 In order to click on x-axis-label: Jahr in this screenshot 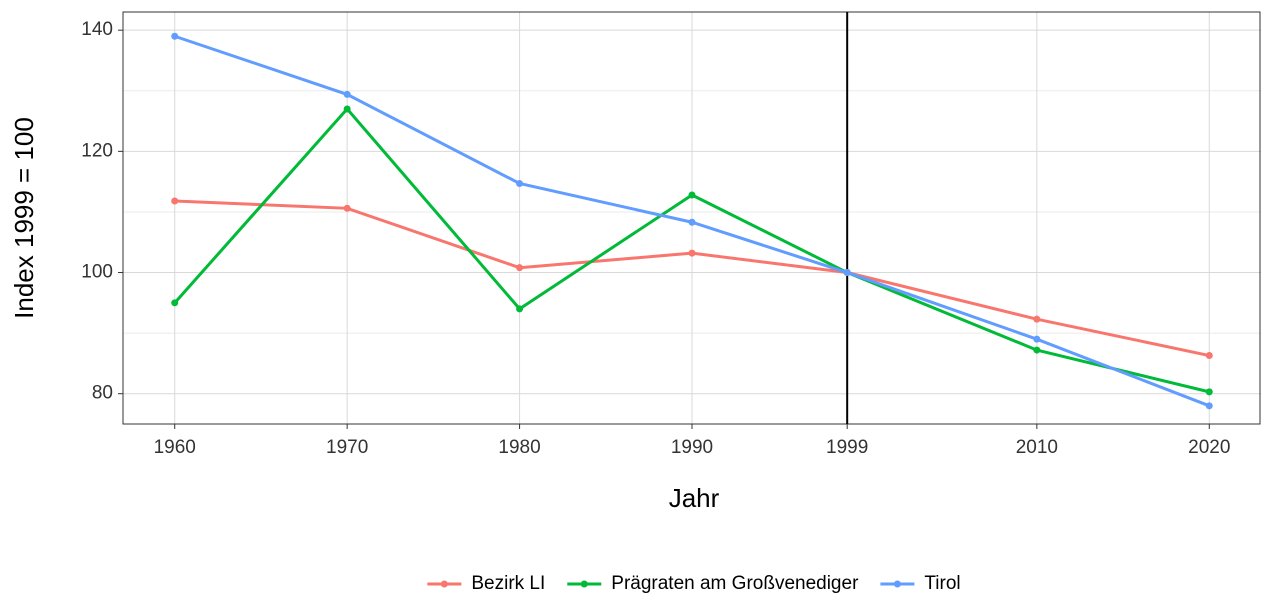, I will do `click(694, 498)`.